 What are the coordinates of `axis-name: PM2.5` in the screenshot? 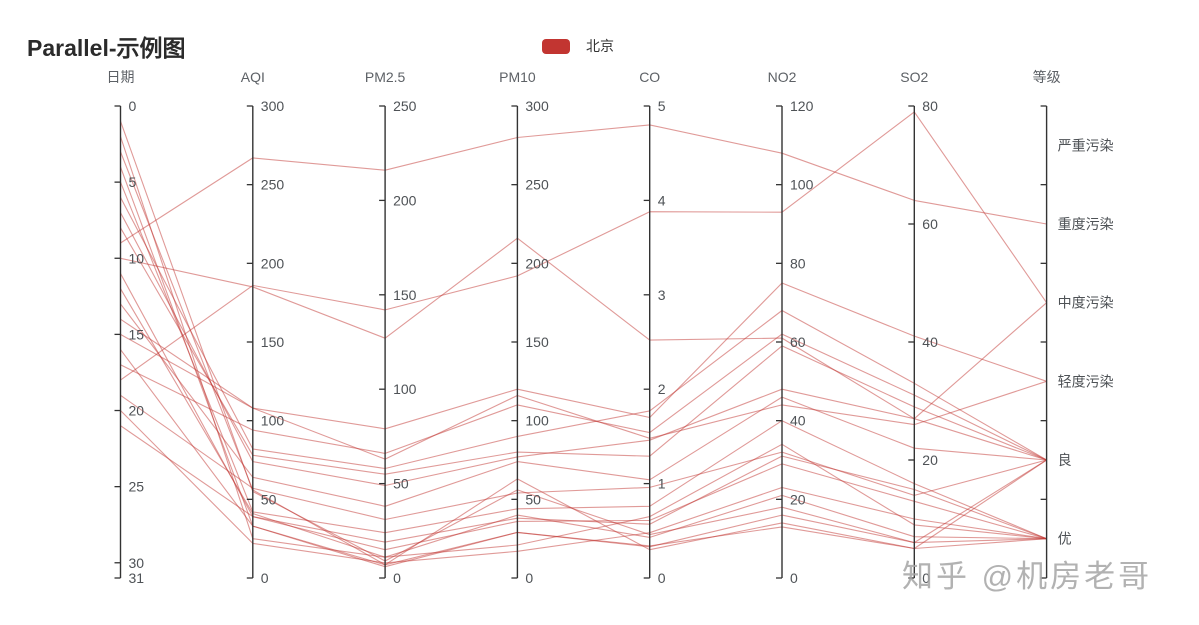 It's located at (385, 77).